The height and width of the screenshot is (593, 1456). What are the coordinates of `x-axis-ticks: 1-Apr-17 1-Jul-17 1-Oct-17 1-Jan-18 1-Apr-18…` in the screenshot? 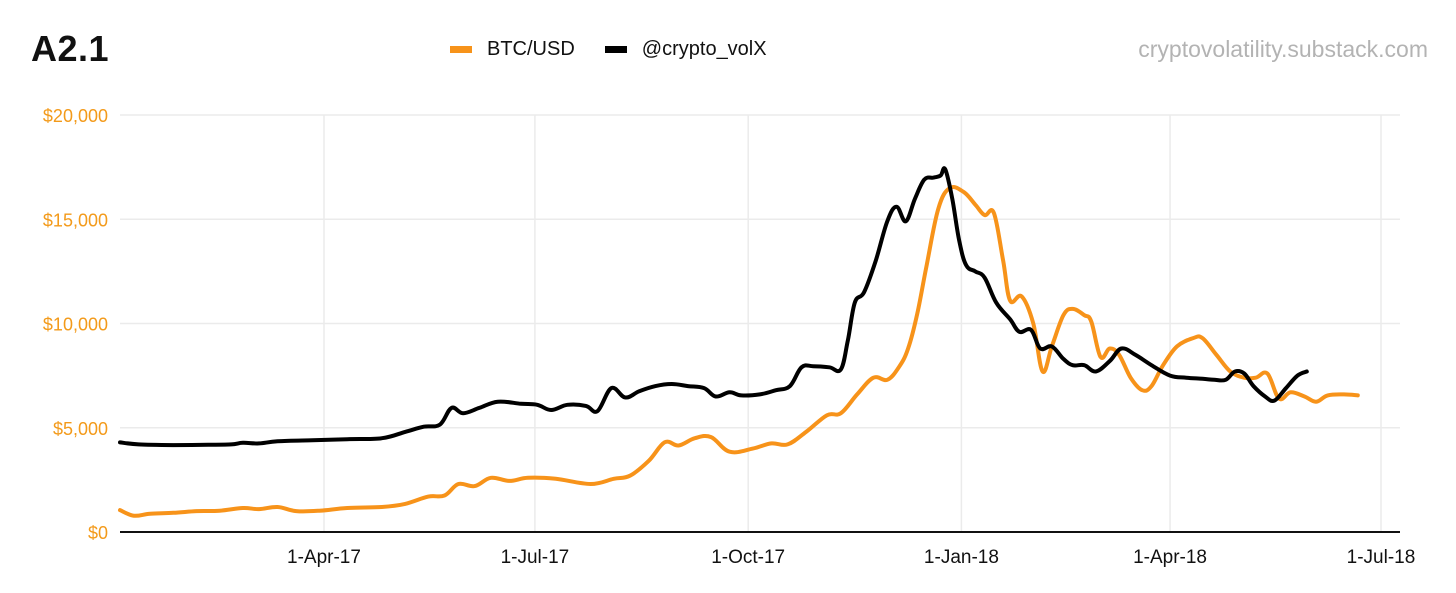 It's located at (851, 557).